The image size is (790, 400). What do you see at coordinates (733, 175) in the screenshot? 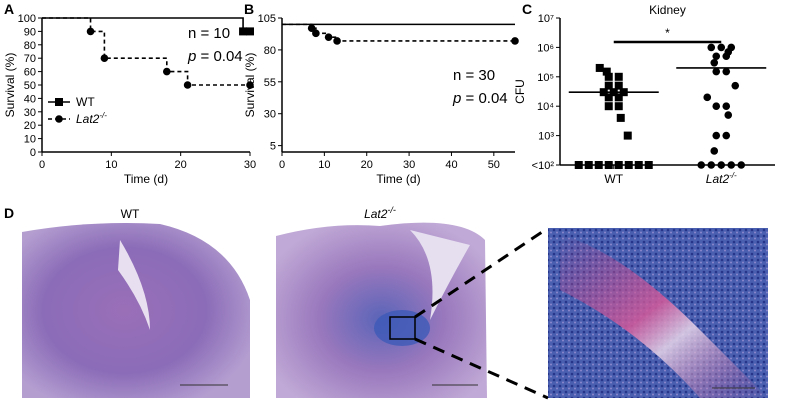
I see `x-tick-sup: -/-` at bounding box center [733, 175].